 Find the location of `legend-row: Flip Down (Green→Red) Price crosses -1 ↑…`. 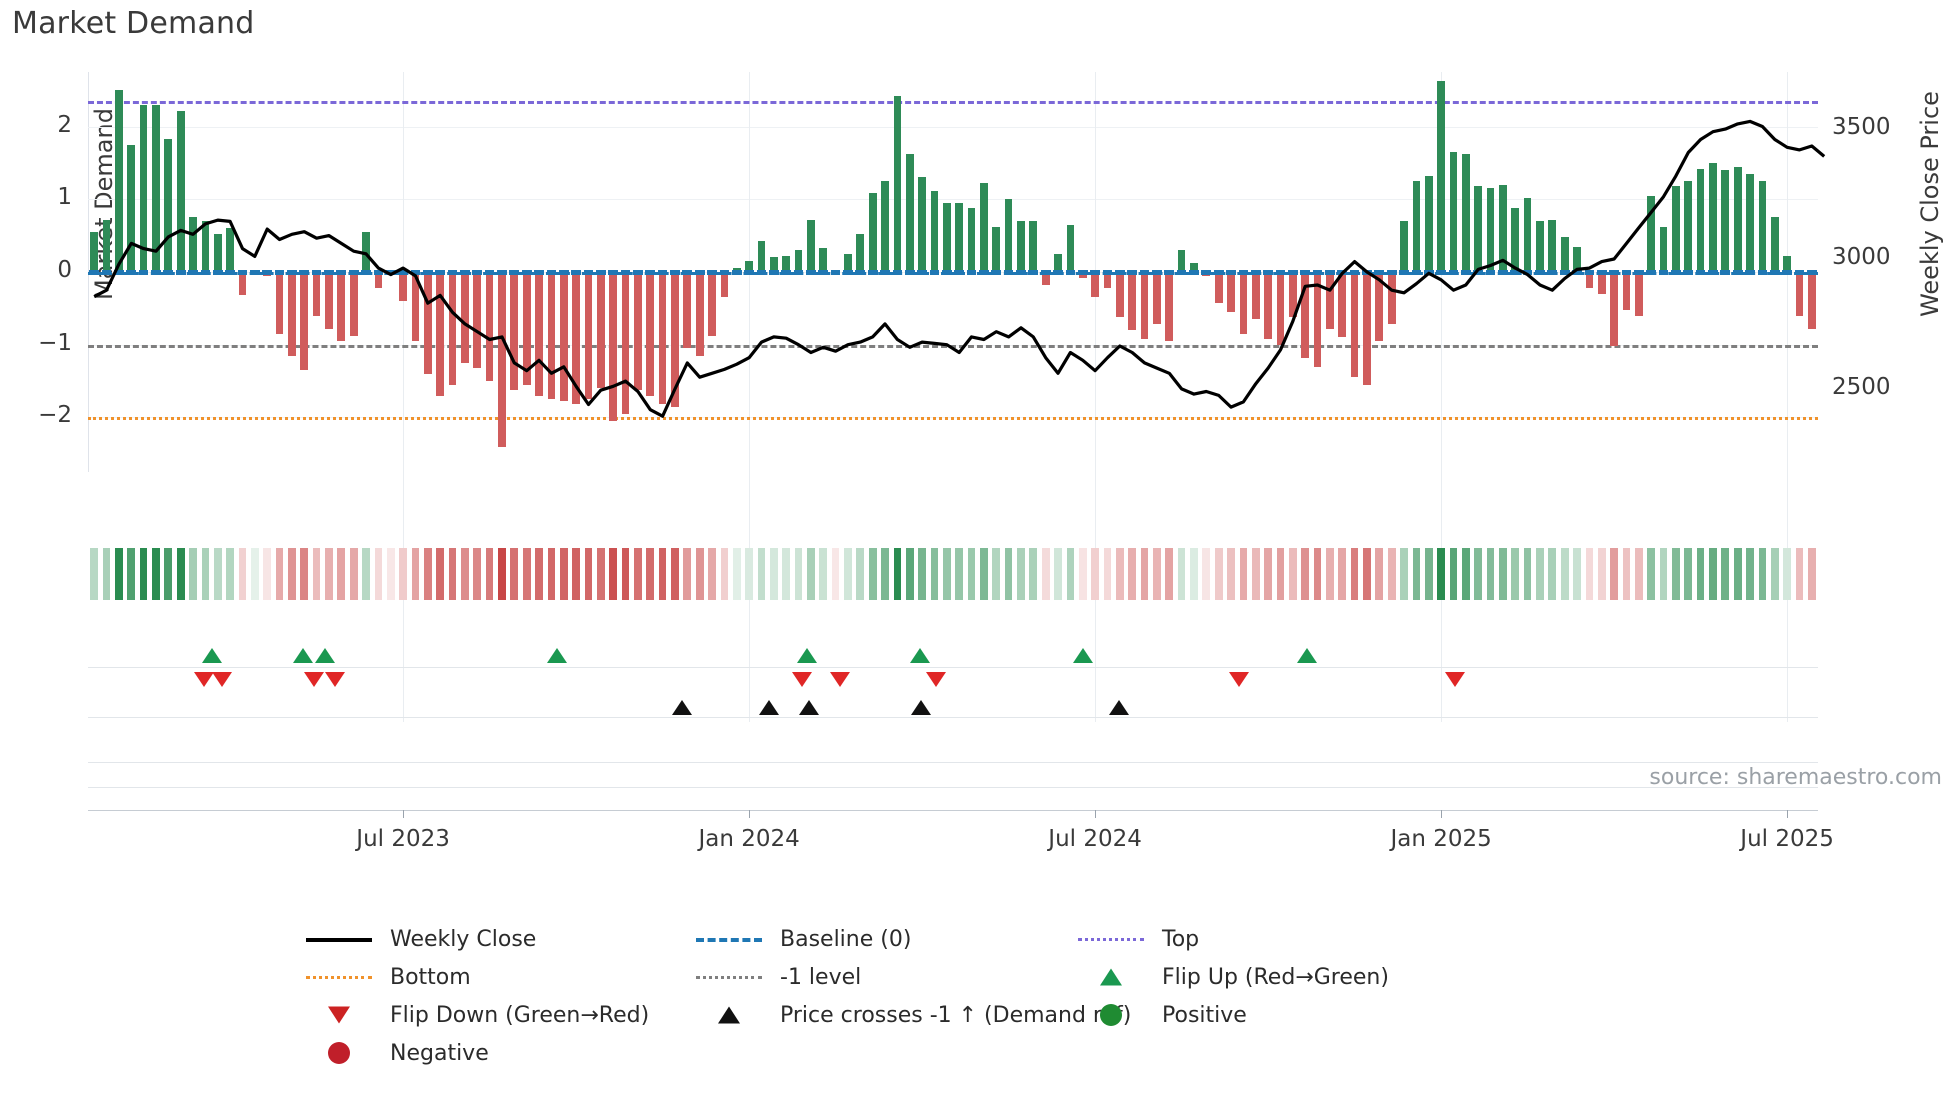

legend-row: Flip Down (Green→Red) Price crosses -1 ↑… is located at coordinates (1000, 1015).